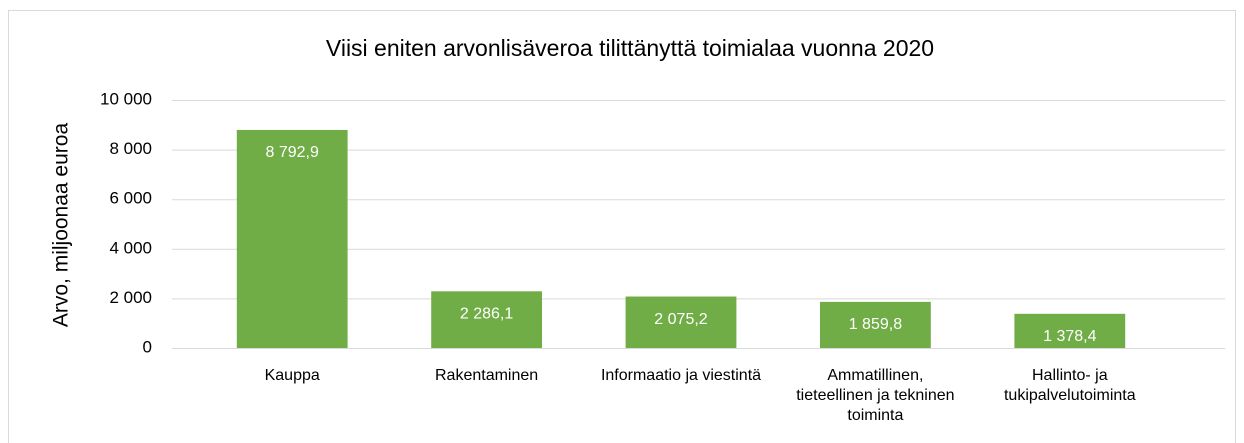  What do you see at coordinates (61, 225) in the screenshot?
I see `y-axis-label: Arvo, miljoonaa euroa` at bounding box center [61, 225].